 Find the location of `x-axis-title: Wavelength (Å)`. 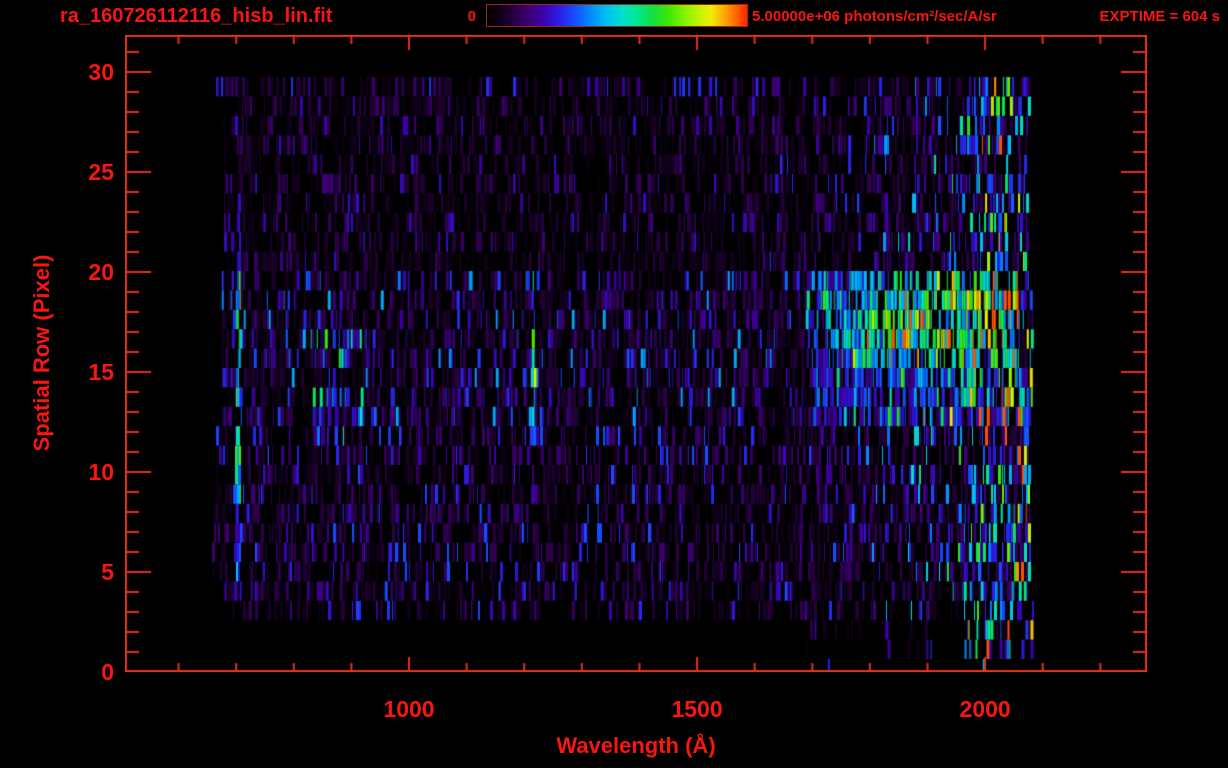

x-axis-title: Wavelength (Å) is located at coordinates (636, 745).